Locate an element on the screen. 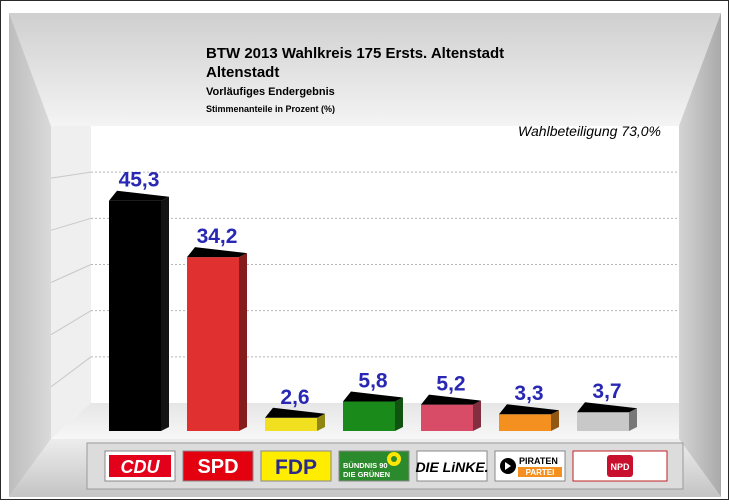 Image resolution: width=729 pixels, height=504 pixels. logo-gruene-line2: DIE GRÜNEN is located at coordinates (366, 474).